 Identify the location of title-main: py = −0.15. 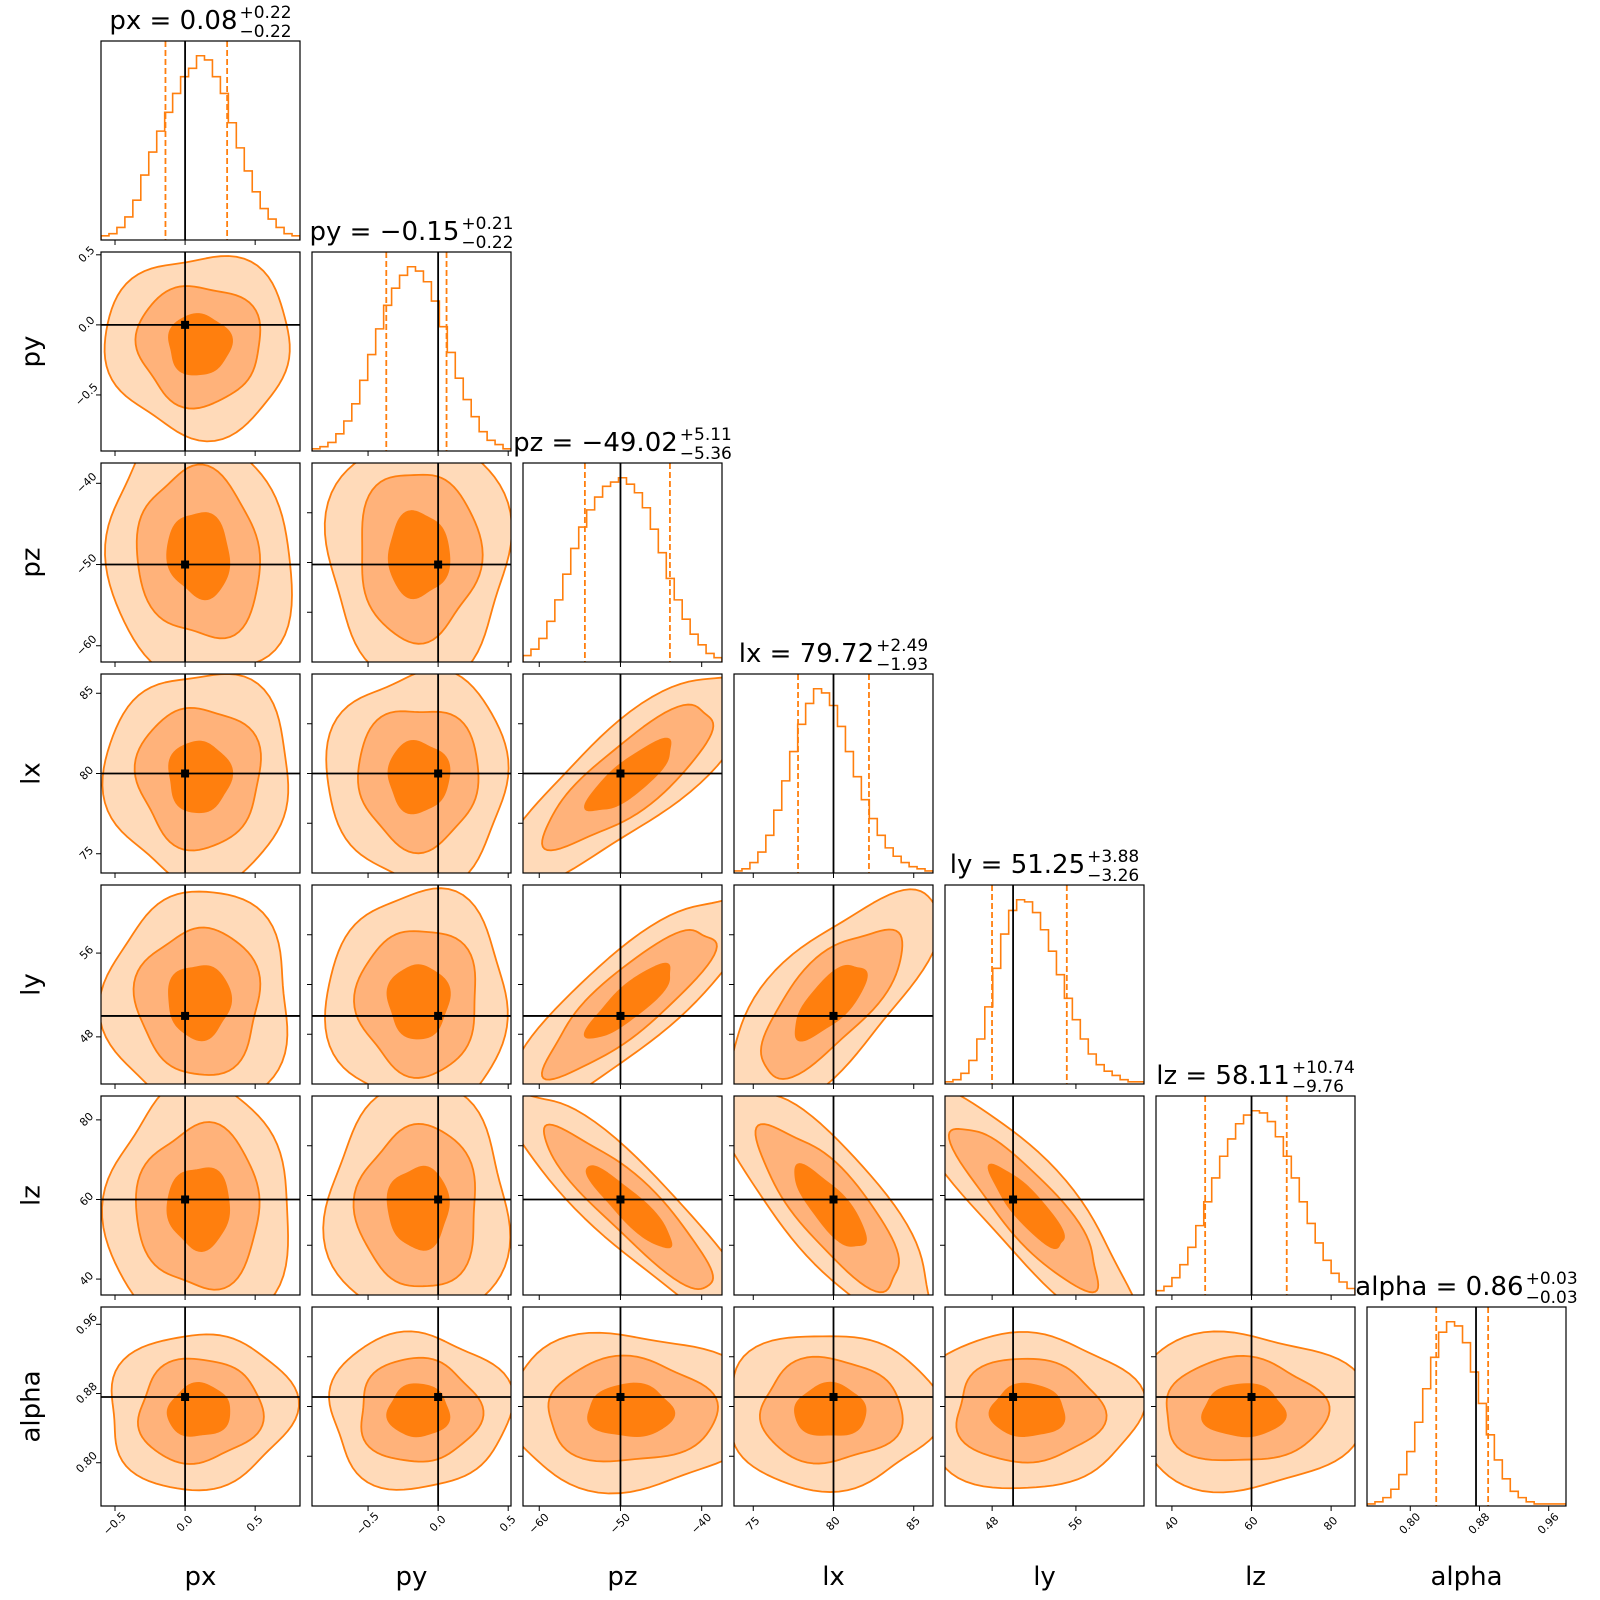
(385, 232).